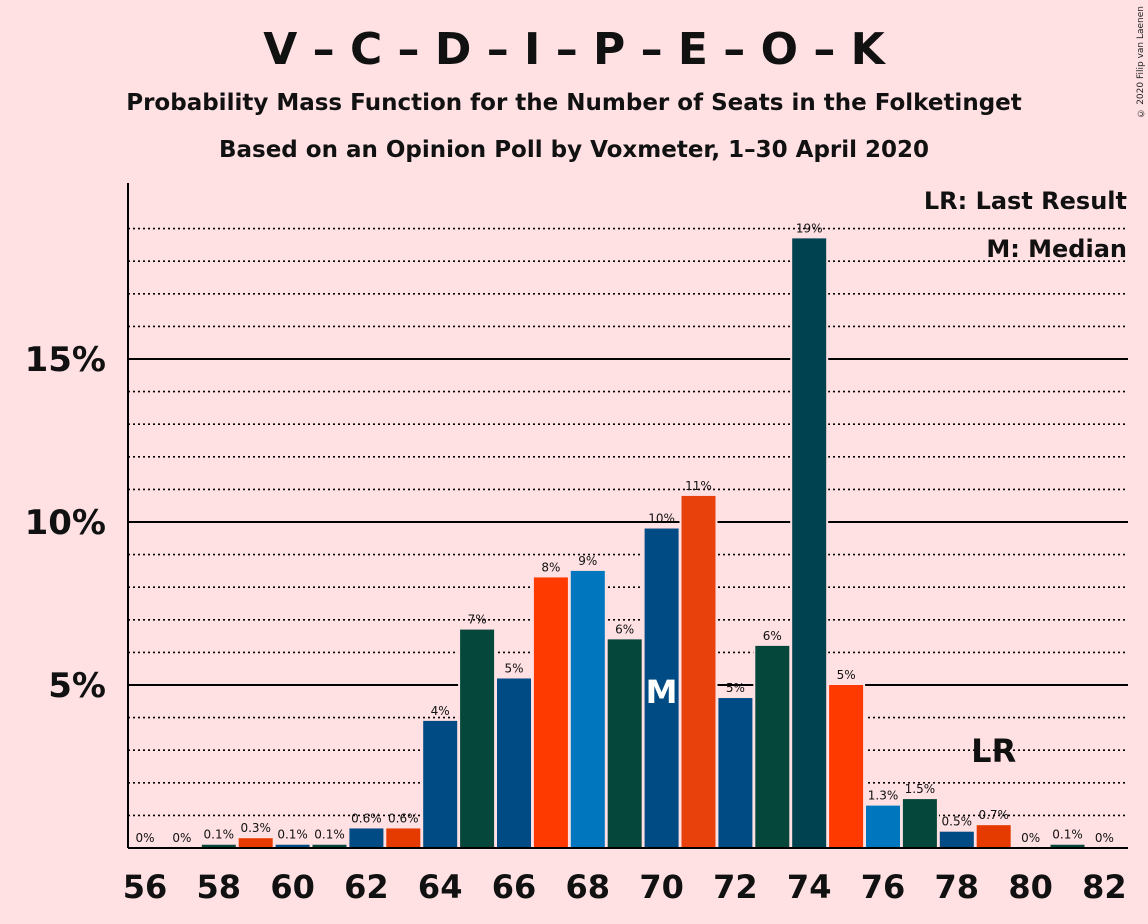 The image size is (1148, 924). What do you see at coordinates (661, 887) in the screenshot?
I see `x-tick-label-70: 70` at bounding box center [661, 887].